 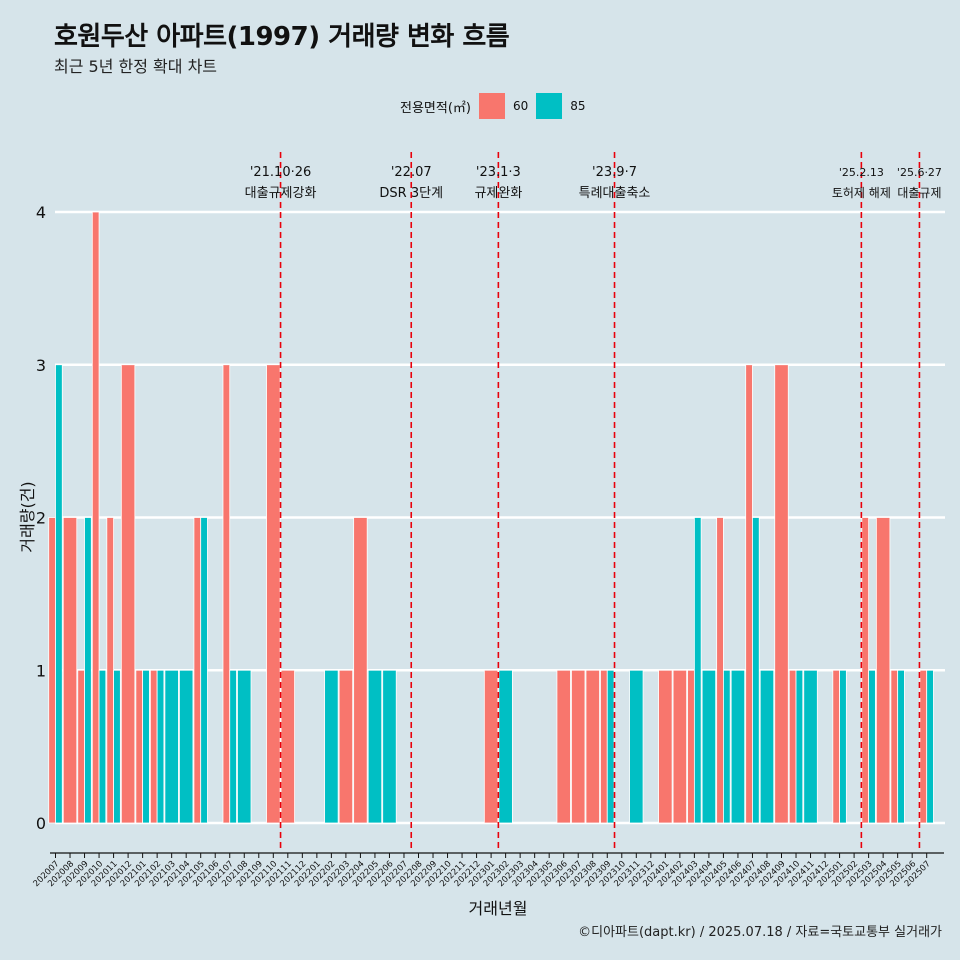 What do you see at coordinates (41, 670) in the screenshot?
I see `y-tick-label: 1` at bounding box center [41, 670].